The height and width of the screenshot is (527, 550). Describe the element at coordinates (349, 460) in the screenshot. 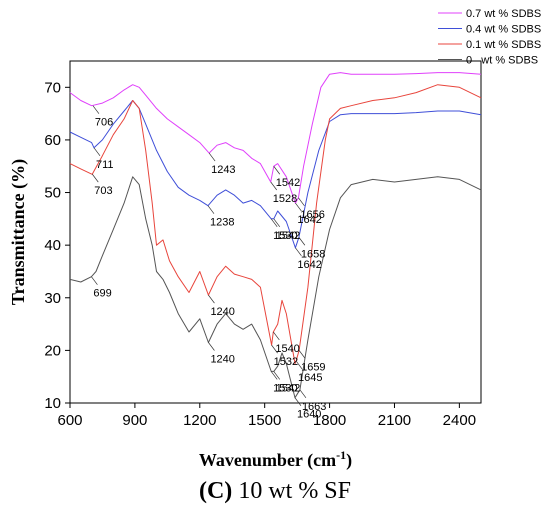

I see `x-axis-label-close: )` at that location.